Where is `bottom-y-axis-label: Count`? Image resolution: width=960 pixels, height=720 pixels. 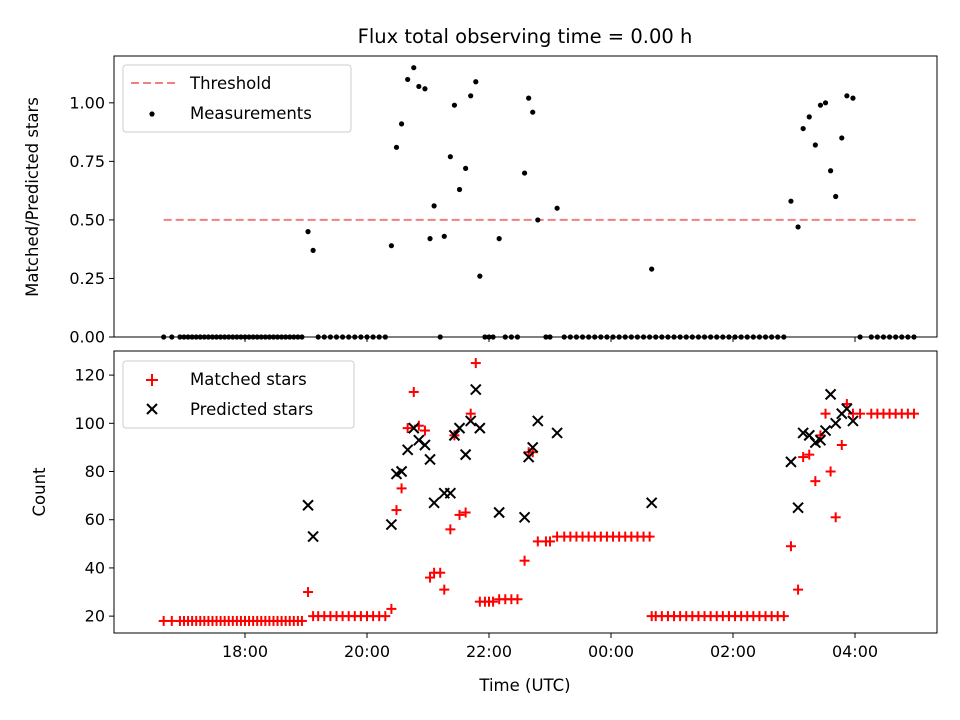 bottom-y-axis-label: Count is located at coordinates (39, 492).